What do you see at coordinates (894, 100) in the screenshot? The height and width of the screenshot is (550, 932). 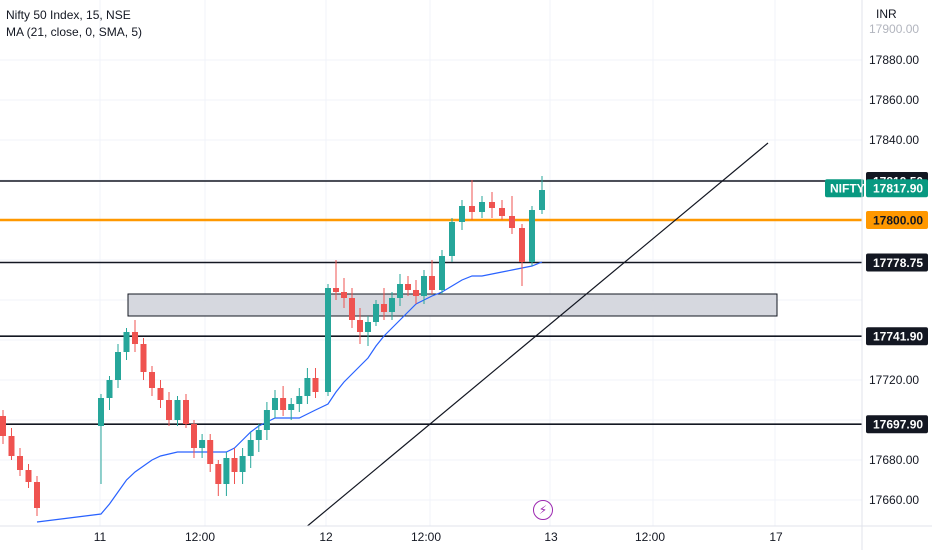 I see `price-tick: 17860.00` at bounding box center [894, 100].